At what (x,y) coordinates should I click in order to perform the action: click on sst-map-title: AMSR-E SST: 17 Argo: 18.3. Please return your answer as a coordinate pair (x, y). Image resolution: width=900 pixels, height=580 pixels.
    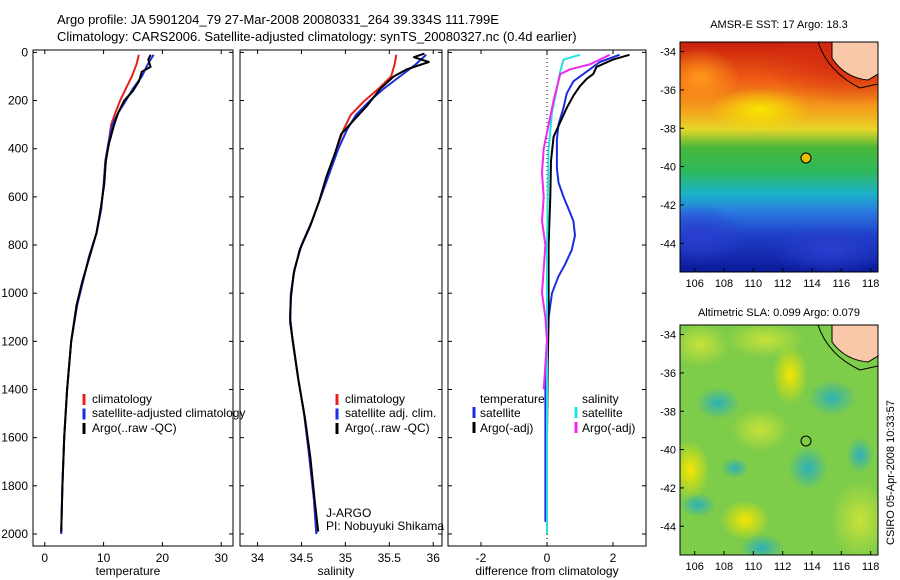
    Looking at the image, I should click on (779, 25).